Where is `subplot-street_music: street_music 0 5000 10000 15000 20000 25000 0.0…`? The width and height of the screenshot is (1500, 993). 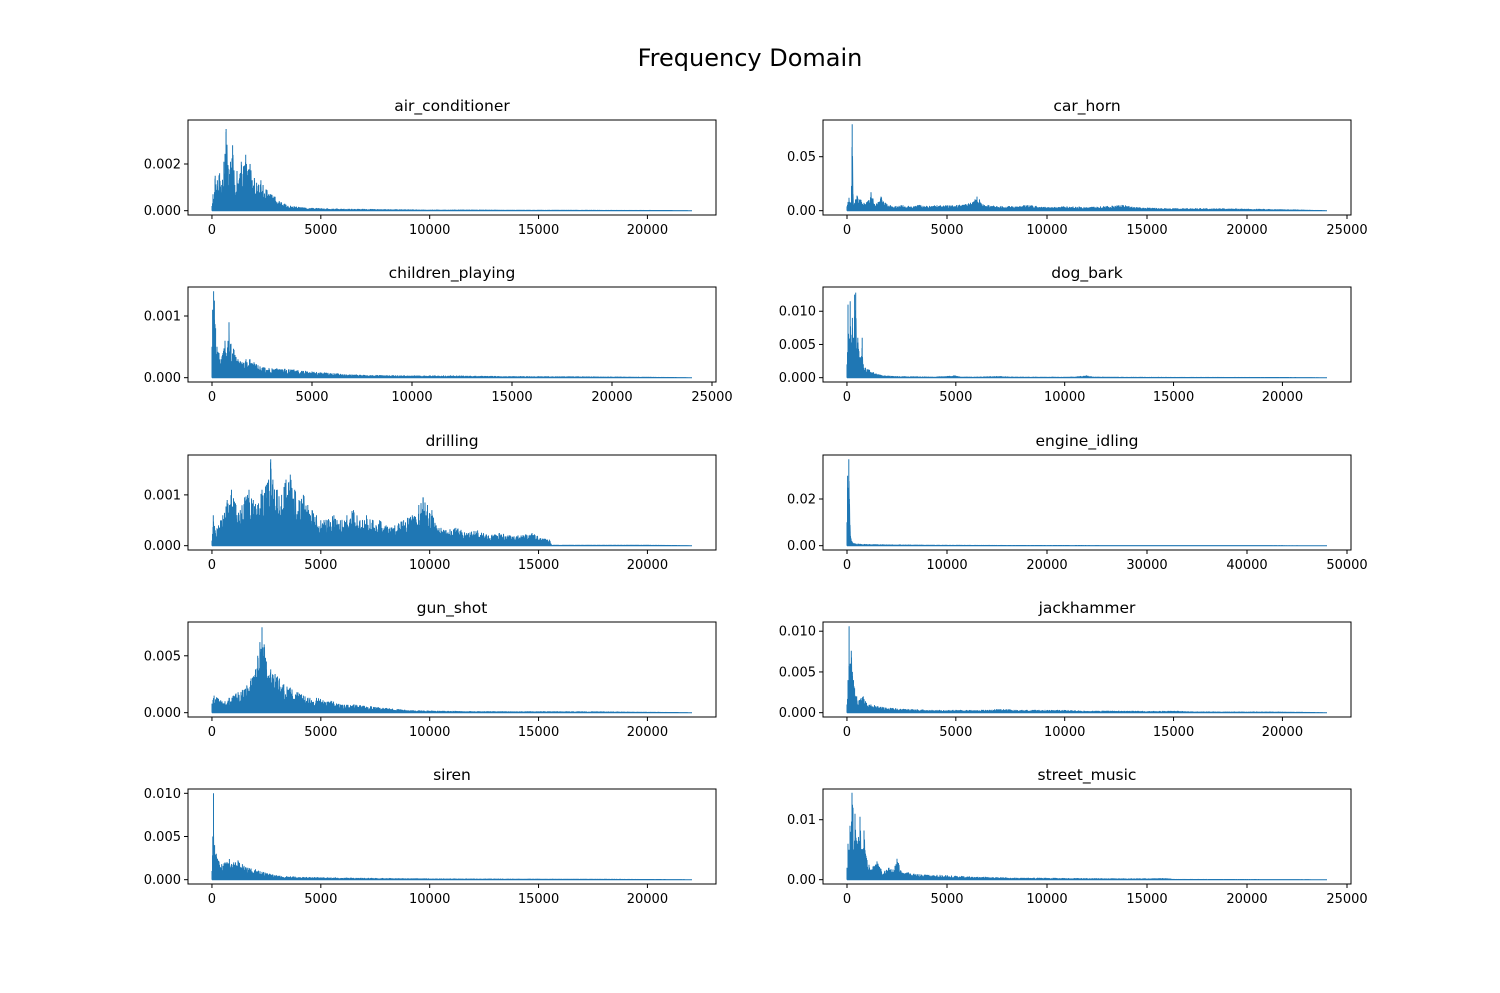 subplot-street_music: street_music 0 5000 10000 15000 20000 25000 0.0… is located at coordinates (1077, 836).